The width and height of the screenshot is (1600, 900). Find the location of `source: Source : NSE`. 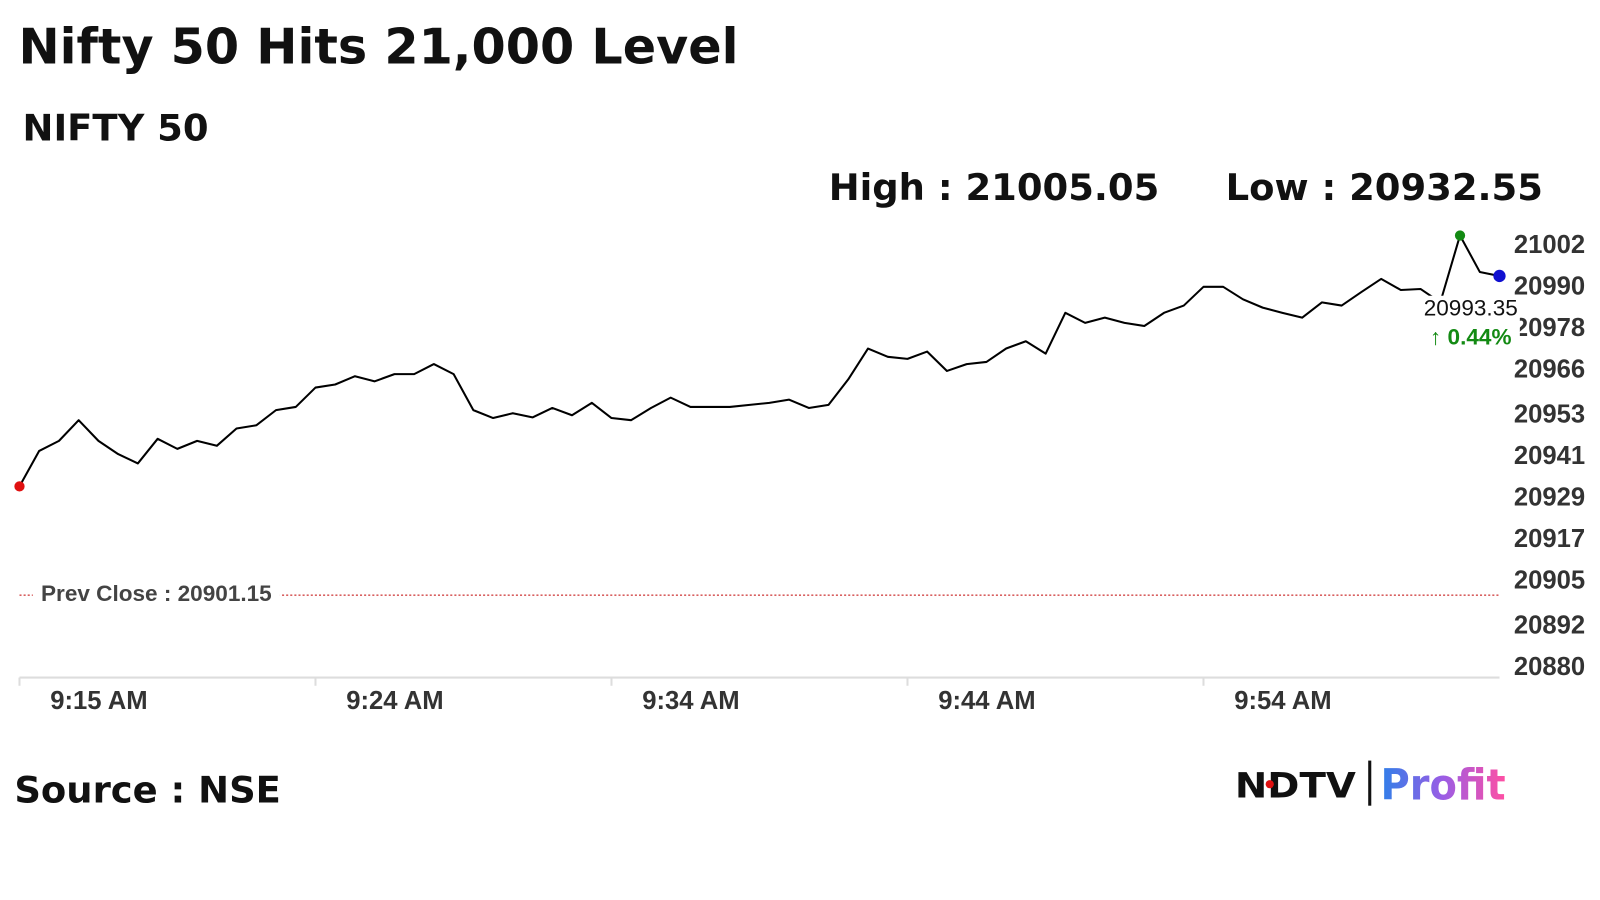

source: Source : NSE is located at coordinates (147, 790).